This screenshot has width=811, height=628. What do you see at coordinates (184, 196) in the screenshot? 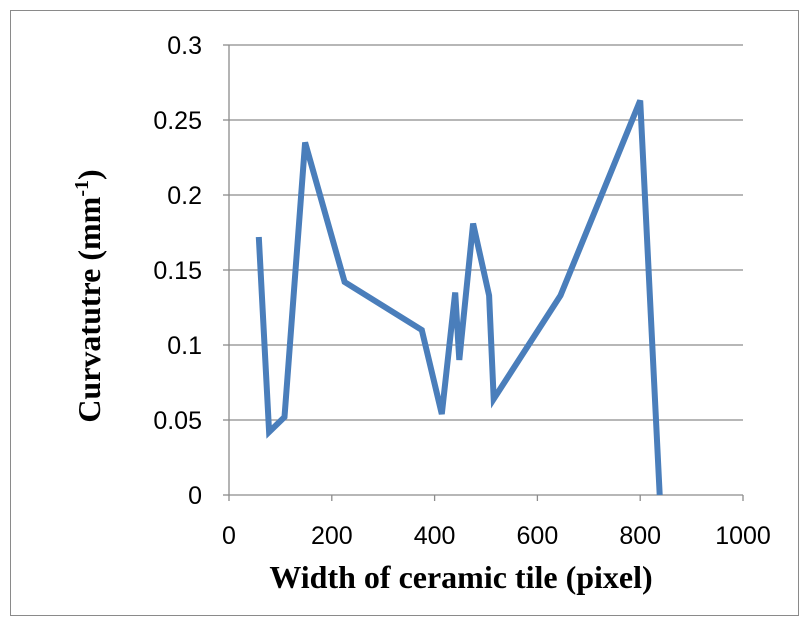
I see `y-tick-label: 0.2` at bounding box center [184, 196].